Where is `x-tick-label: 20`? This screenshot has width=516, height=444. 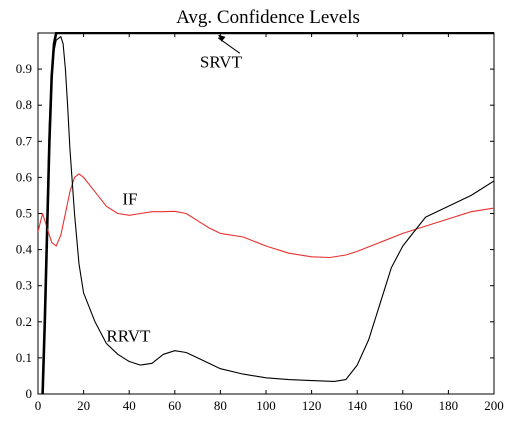 x-tick-label: 20 is located at coordinates (83, 405).